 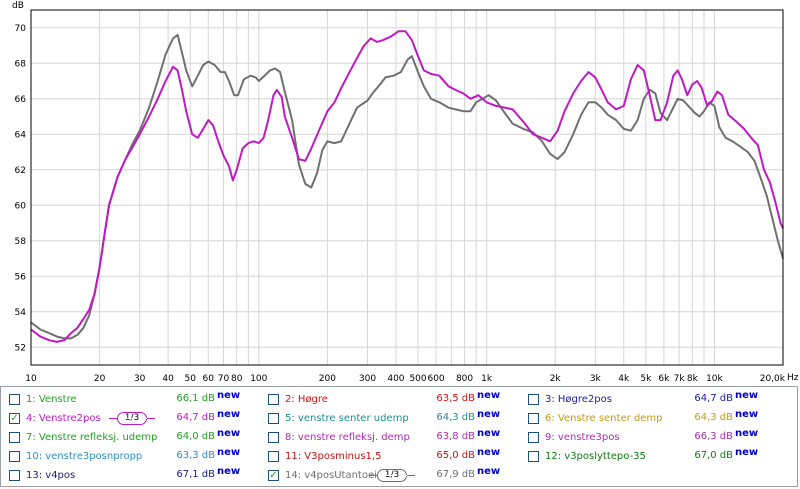 What do you see at coordinates (714, 379) in the screenshot?
I see `x-tick-label: 10k` at bounding box center [714, 379].